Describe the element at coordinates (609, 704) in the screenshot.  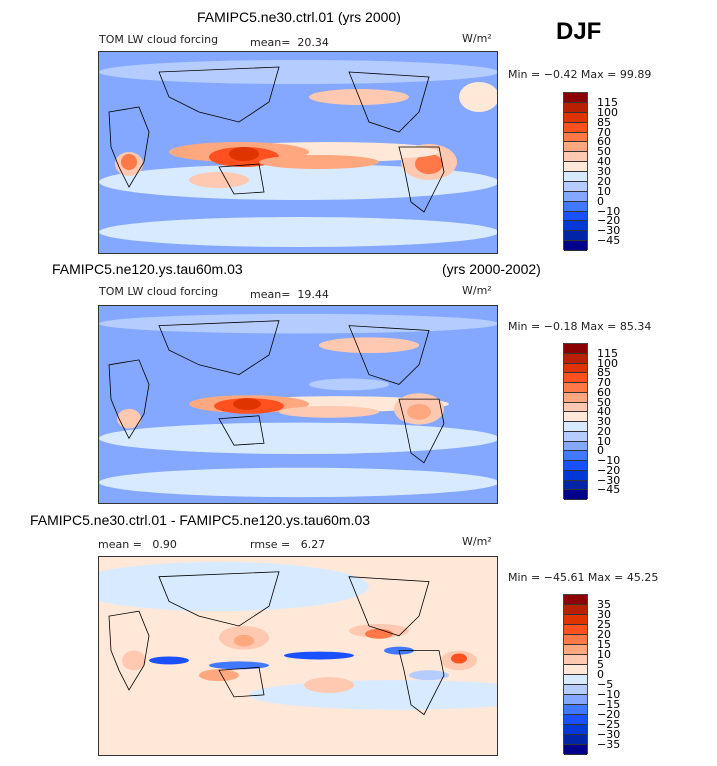
I see `colorbar-label: −15` at that location.